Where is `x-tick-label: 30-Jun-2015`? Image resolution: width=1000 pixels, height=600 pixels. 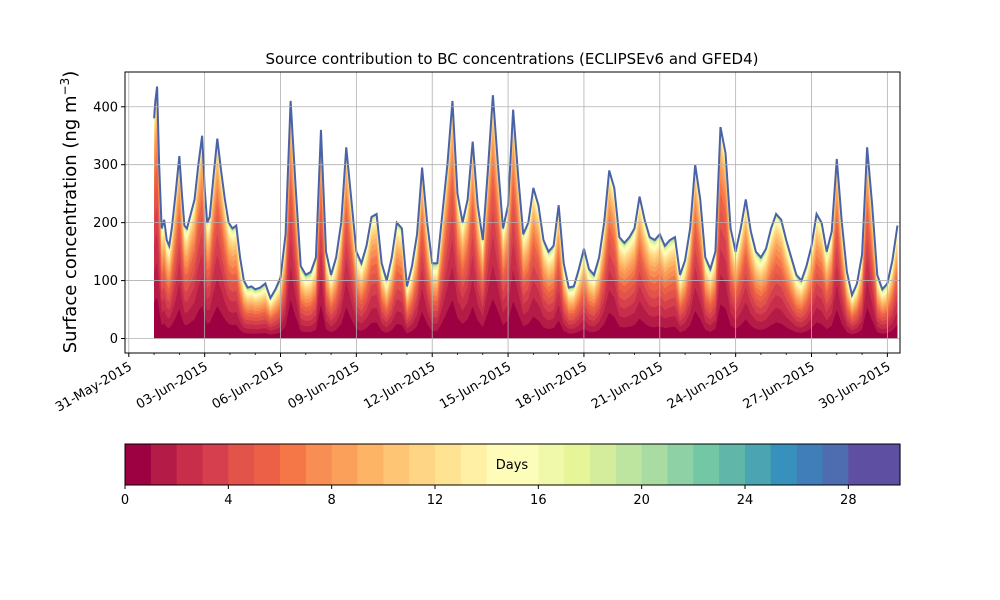
x-tick-label: 30-Jun-2015 is located at coordinates (855, 385).